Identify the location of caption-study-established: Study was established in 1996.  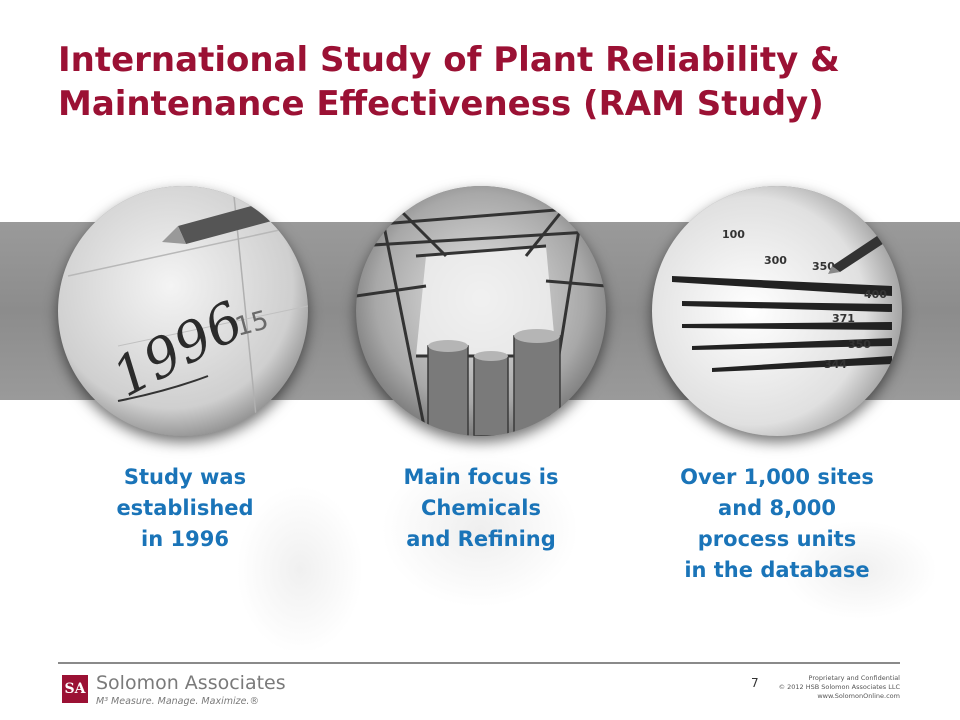
(185, 508).